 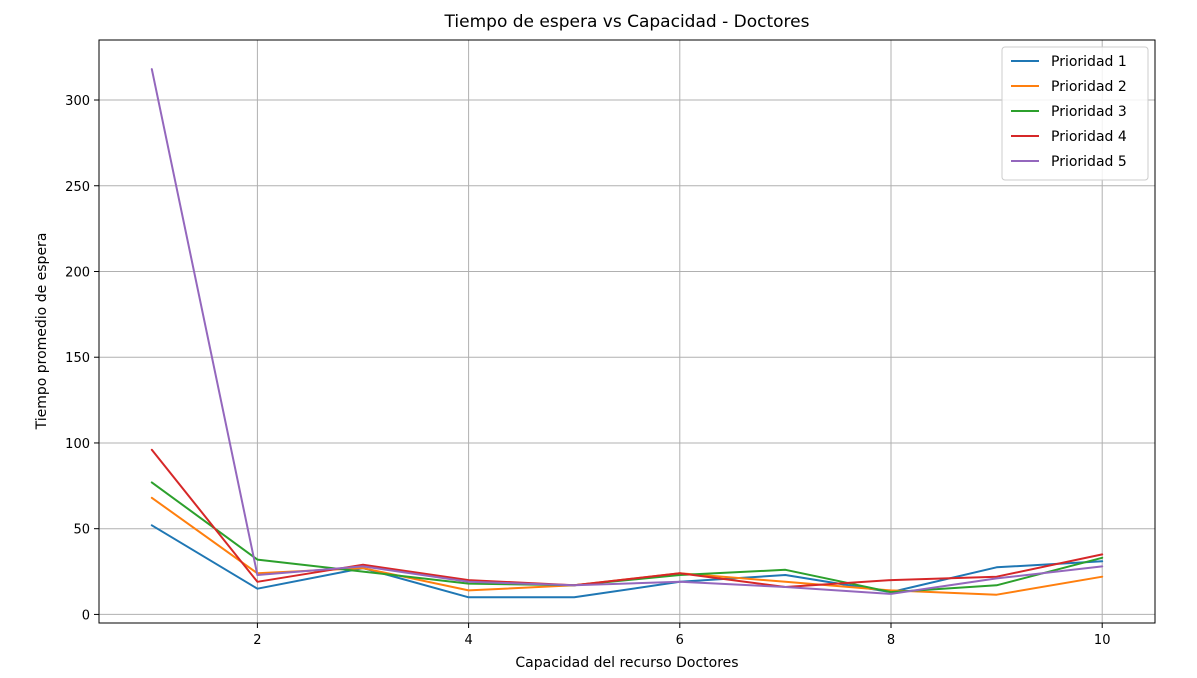 I want to click on legend-label: Prioridad 5, so click(x=1089, y=162).